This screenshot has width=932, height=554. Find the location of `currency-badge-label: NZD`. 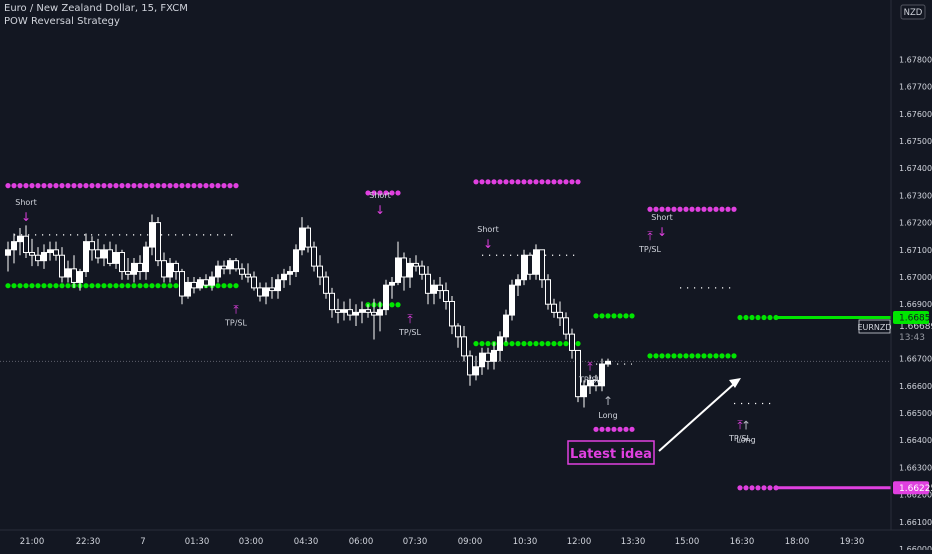

currency-badge-label: NZD is located at coordinates (913, 13).